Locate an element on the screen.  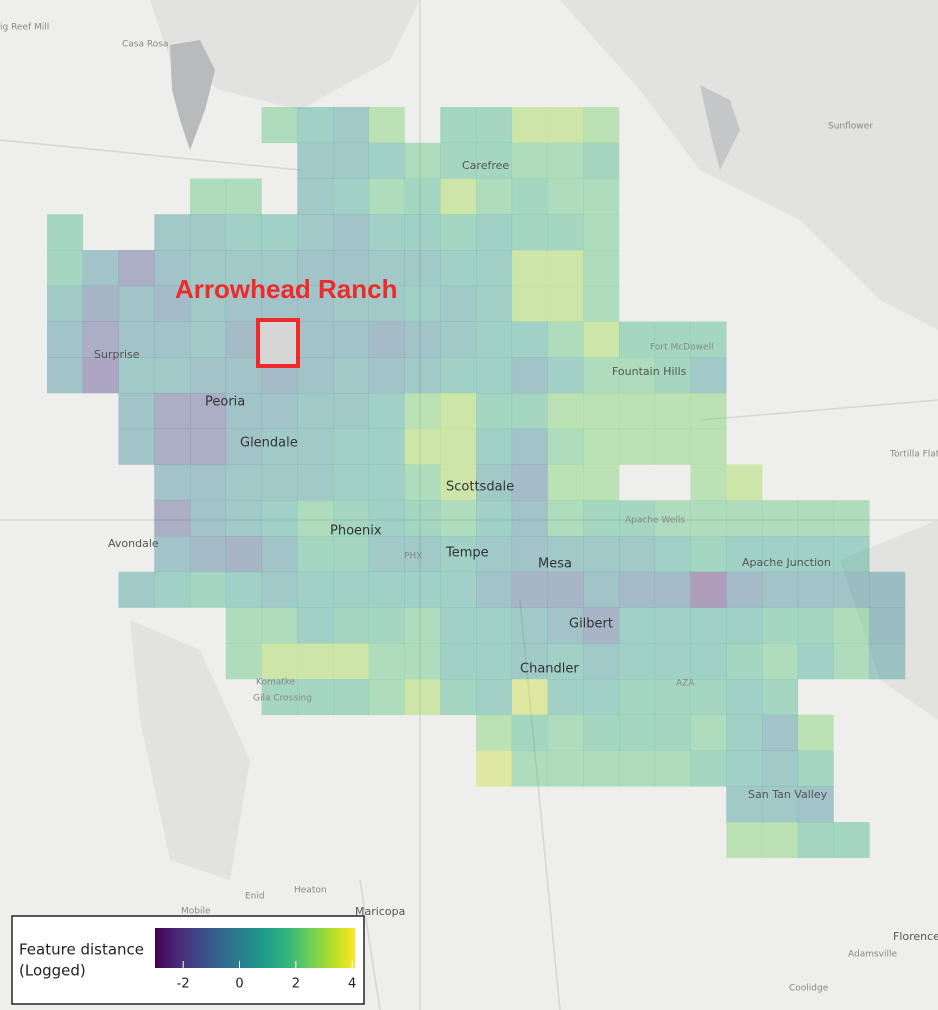
place-label: Sunflower is located at coordinates (850, 127).